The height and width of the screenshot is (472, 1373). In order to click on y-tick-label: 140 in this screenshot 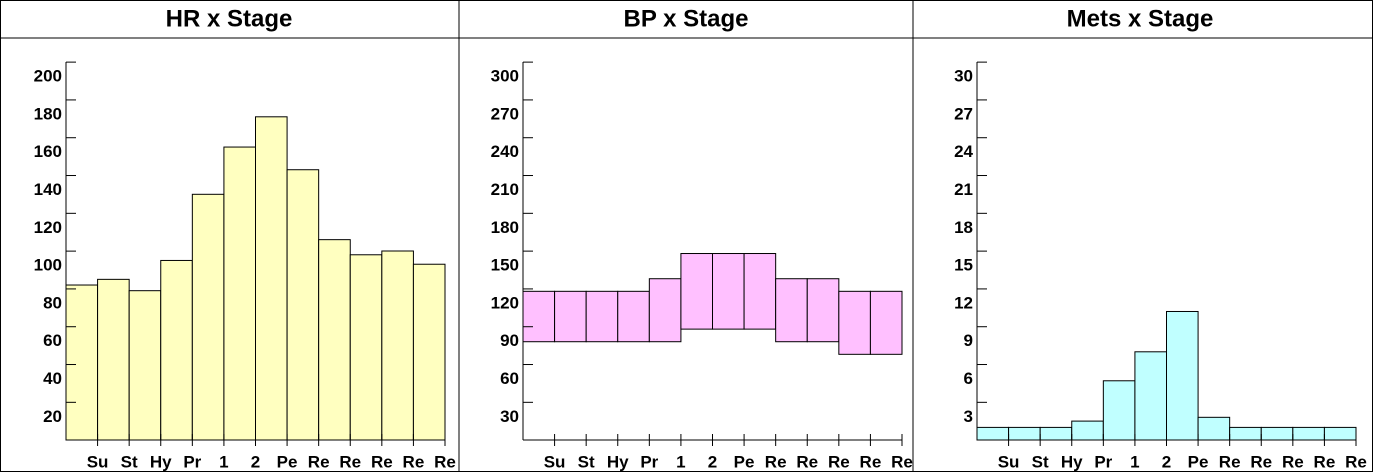, I will do `click(48, 189)`.